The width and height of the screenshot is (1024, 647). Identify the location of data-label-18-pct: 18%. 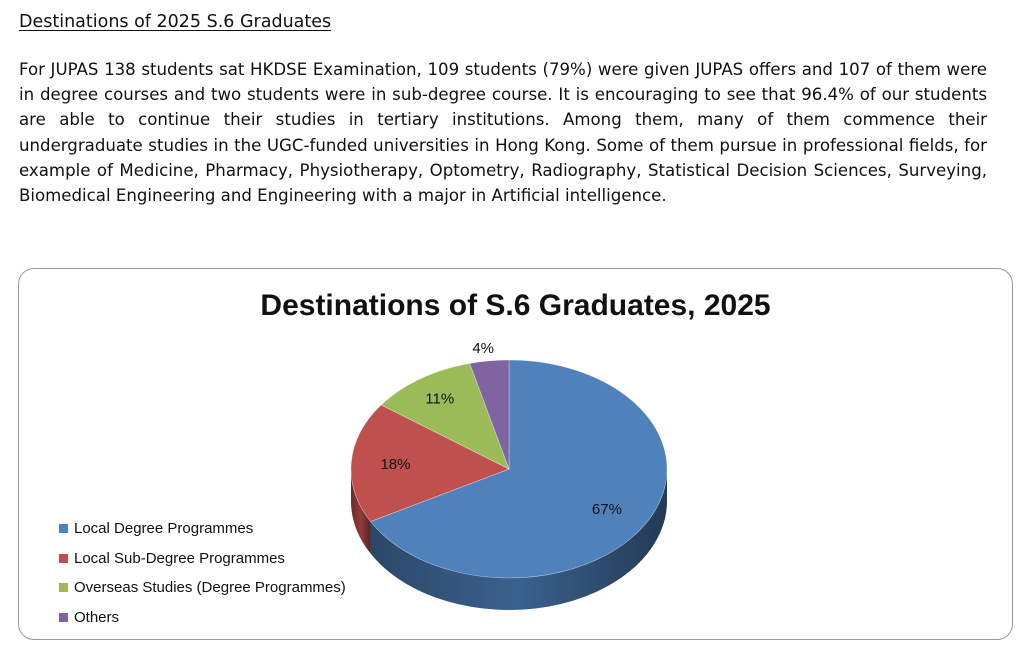
(395, 464).